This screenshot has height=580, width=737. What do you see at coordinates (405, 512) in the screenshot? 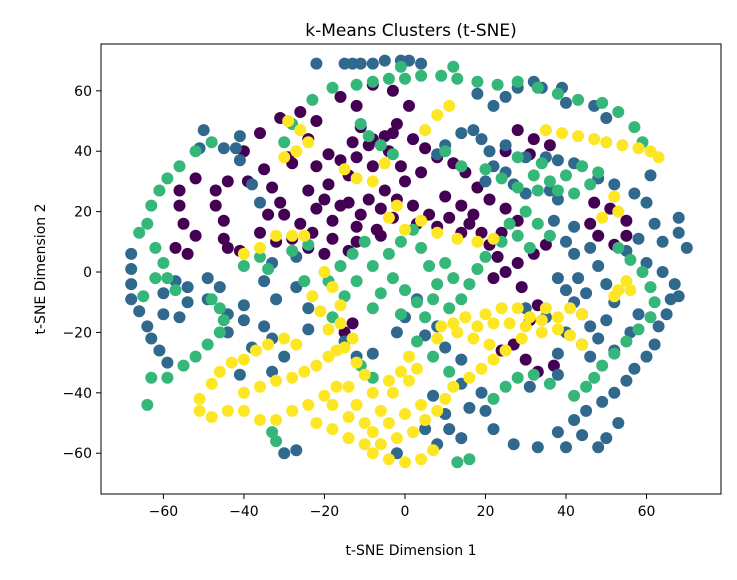
I see `x-tick-label: 0` at bounding box center [405, 512].